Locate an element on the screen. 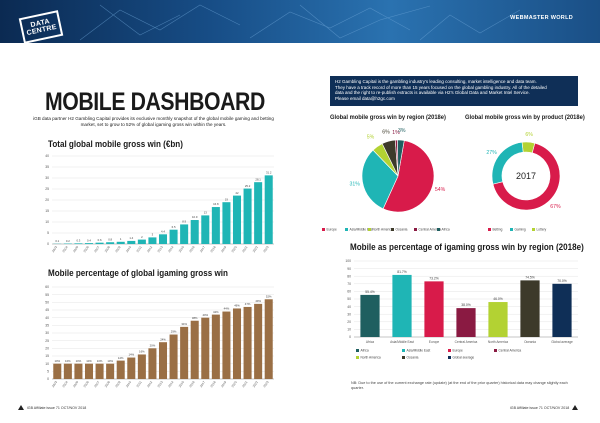 Image resolution: width=600 pixels, height=423 pixels. x-tick-label: 2011 is located at coordinates (139, 384).